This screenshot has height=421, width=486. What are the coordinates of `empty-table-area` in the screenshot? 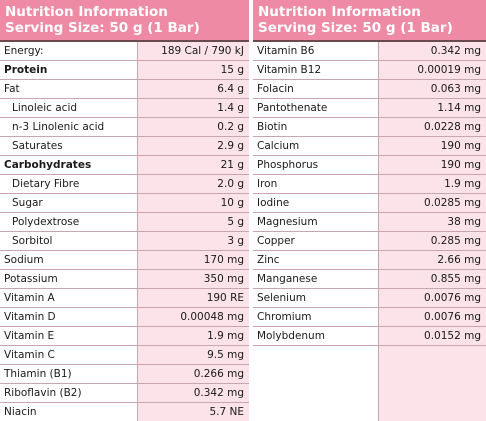 It's located at (369, 383).